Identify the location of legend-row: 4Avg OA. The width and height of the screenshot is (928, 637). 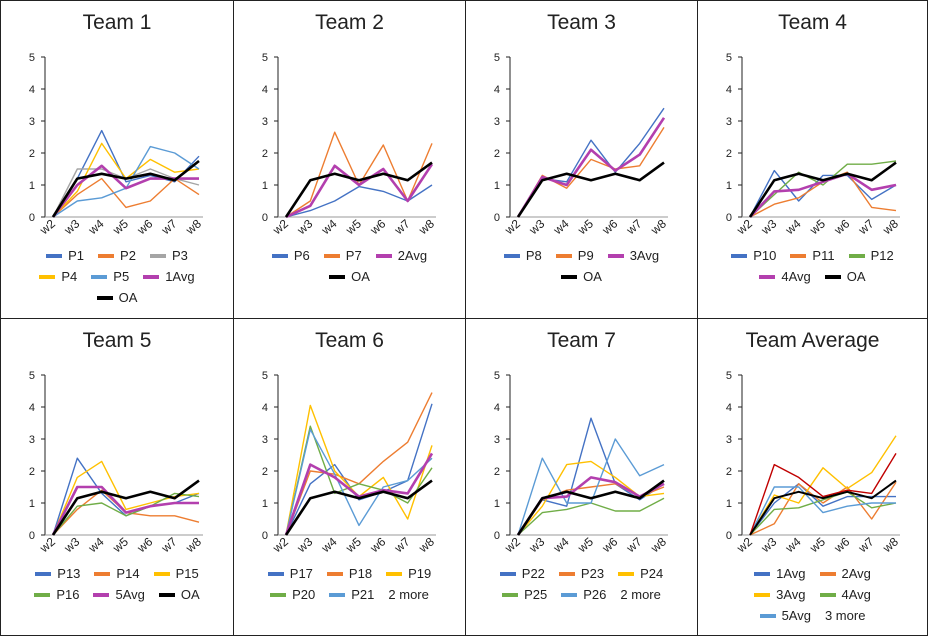
(812, 276).